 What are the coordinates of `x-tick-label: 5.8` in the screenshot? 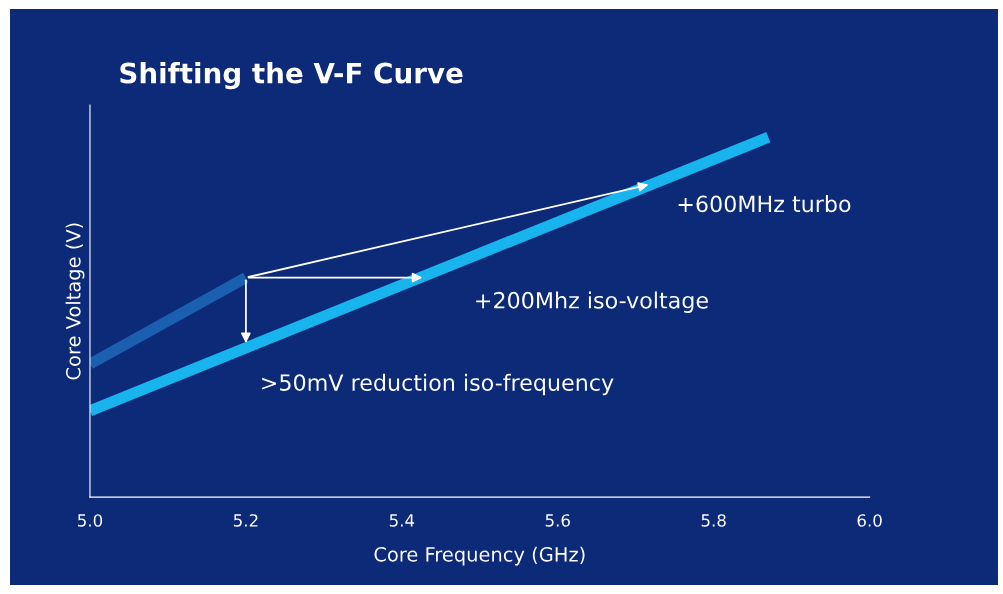 It's located at (713, 520).